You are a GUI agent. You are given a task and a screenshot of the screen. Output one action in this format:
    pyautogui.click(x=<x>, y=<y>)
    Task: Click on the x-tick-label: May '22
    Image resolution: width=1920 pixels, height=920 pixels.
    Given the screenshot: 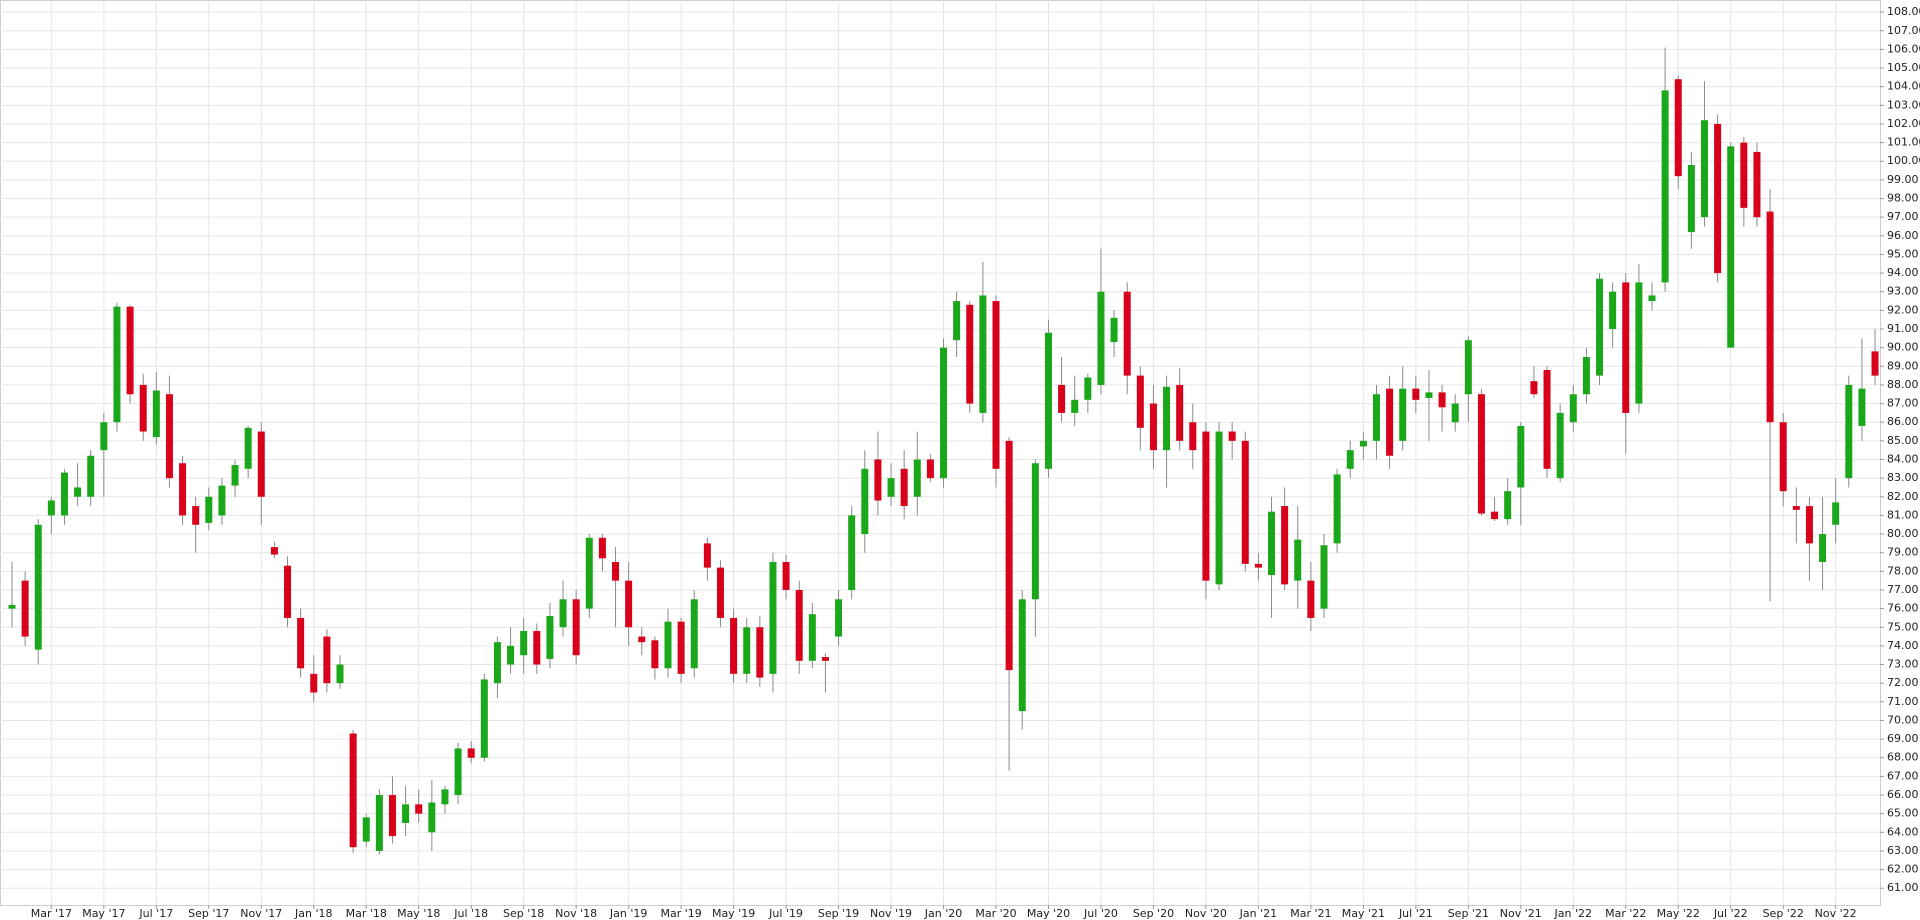 What is the action you would take?
    pyautogui.click(x=1678, y=913)
    